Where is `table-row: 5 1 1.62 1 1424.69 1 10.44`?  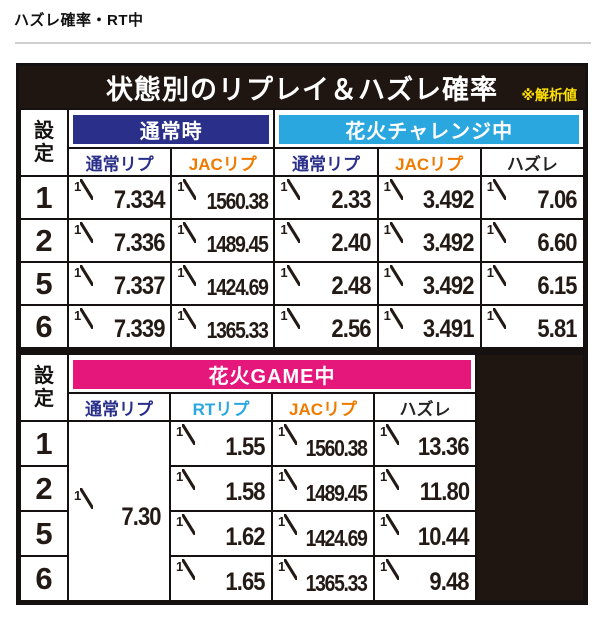
table-row: 5 1 1.62 1 1424.69 1 10.44 is located at coordinates (301, 533).